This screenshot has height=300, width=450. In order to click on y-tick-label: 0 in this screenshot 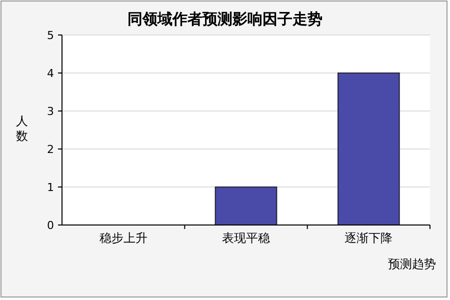, I will do `click(50, 225)`.